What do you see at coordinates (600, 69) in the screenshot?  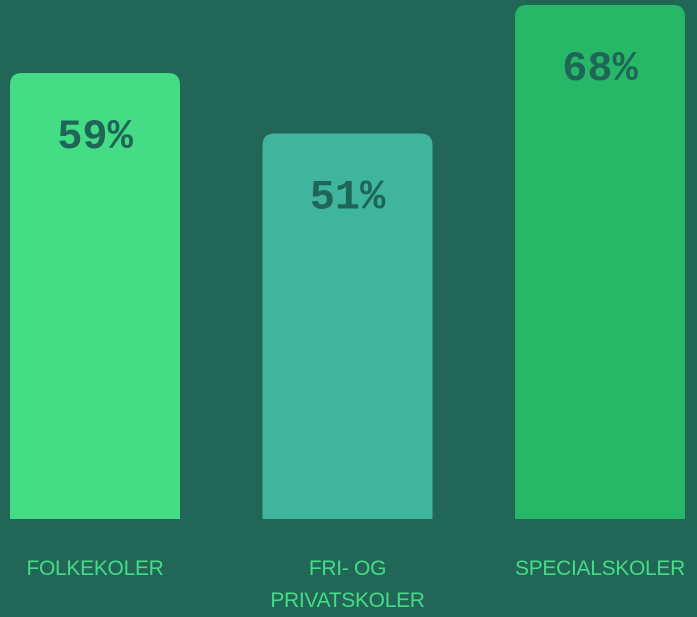 I see `value-label: 68%` at bounding box center [600, 69].